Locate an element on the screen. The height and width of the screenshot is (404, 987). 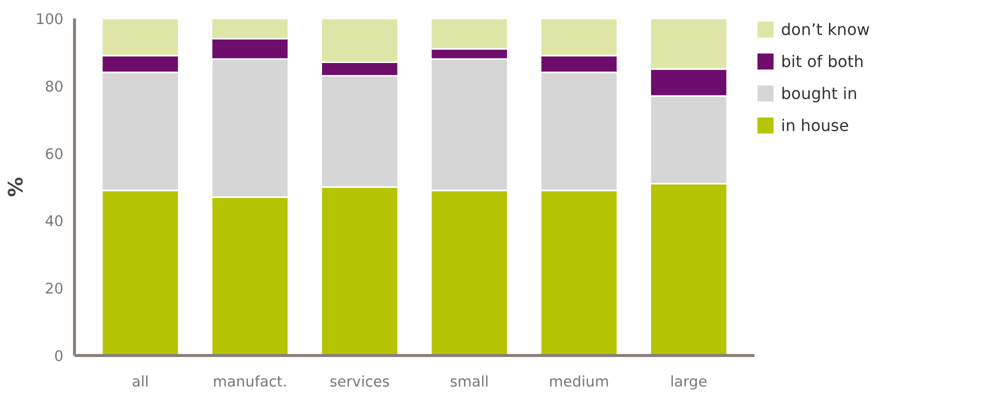
y-tick-label: 100 is located at coordinates (50, 19).